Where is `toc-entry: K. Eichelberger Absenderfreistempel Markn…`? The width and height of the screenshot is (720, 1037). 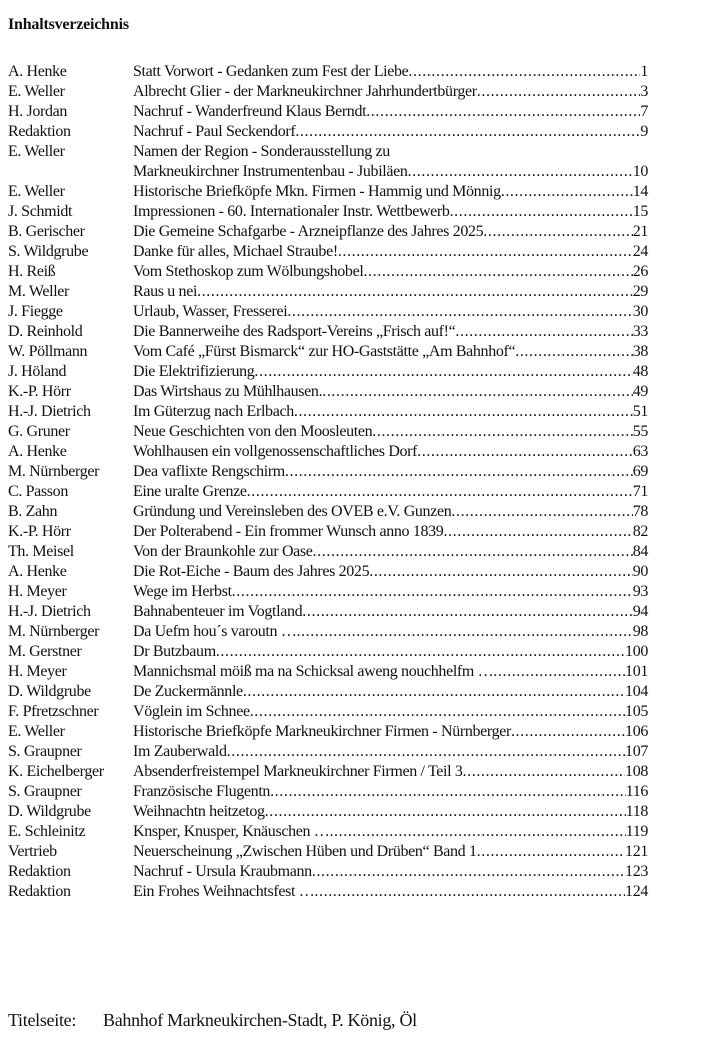 toc-entry: K. Eichelberger Absenderfreistempel Markn… is located at coordinates (328, 772).